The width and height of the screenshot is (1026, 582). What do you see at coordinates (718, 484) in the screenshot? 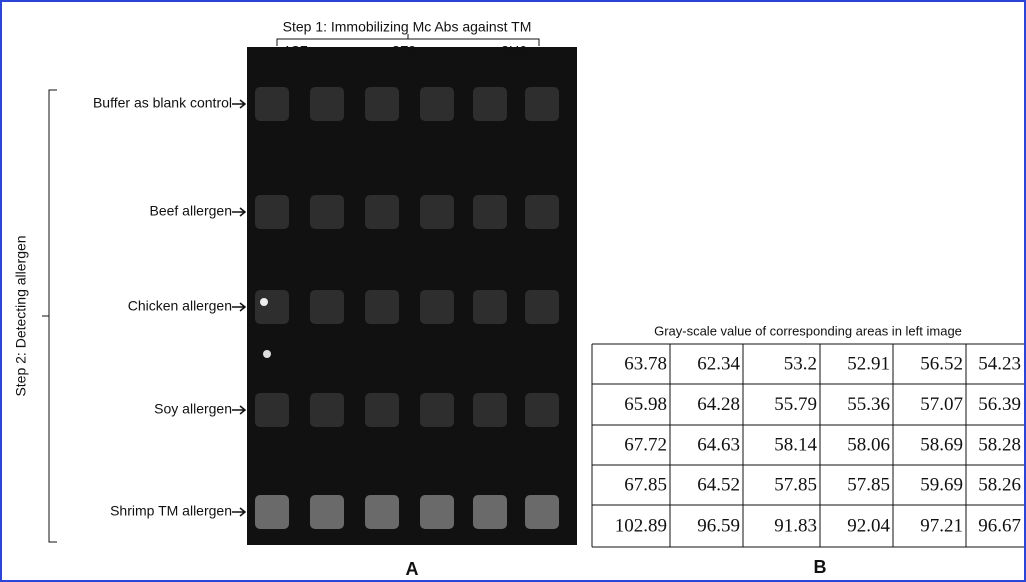
I see `table-cell: 64.52` at bounding box center [718, 484].